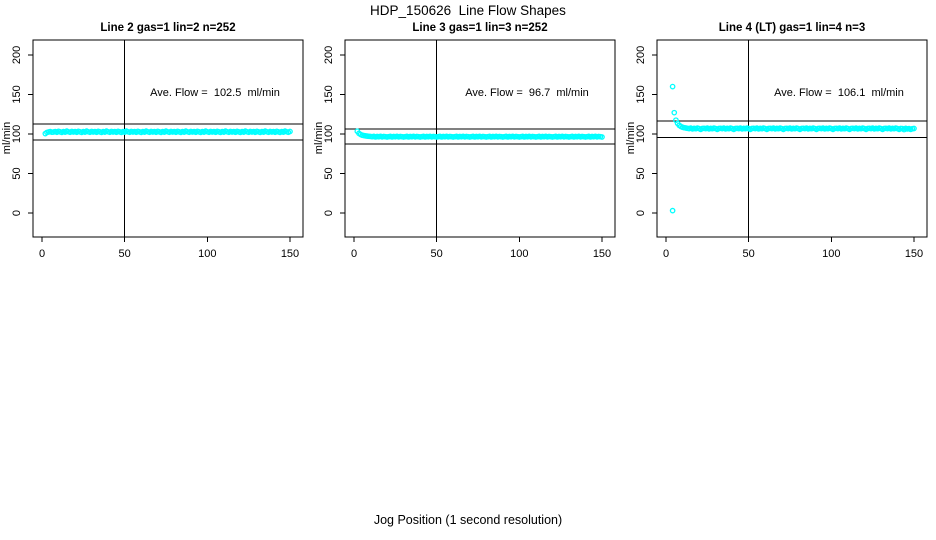  I want to click on ave-flow-annotation: Ave. Flow = 96.7 ml/min, so click(527, 93).